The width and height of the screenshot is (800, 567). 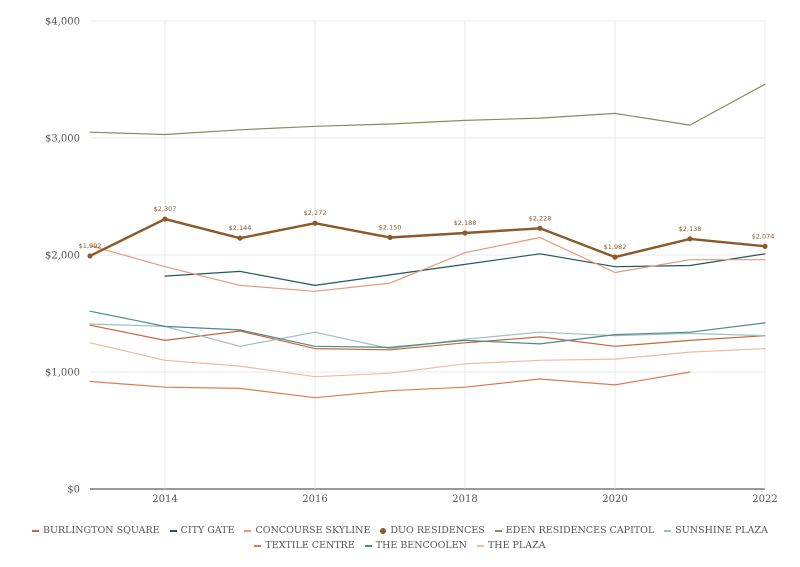 What do you see at coordinates (437, 530) in the screenshot?
I see `legend-label: DUO RESIDENCES` at bounding box center [437, 530].